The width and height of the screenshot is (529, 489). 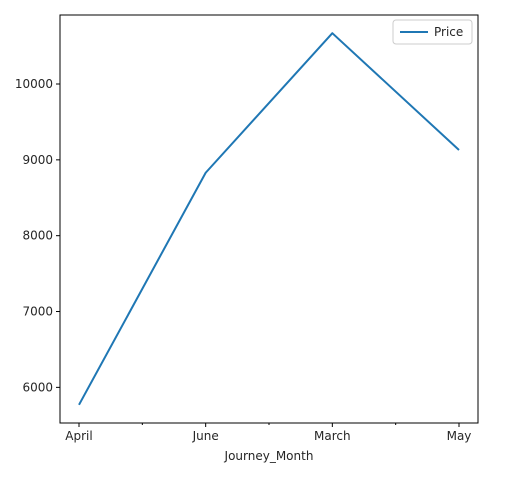 I want to click on x-tick-label-march: March, so click(x=332, y=436).